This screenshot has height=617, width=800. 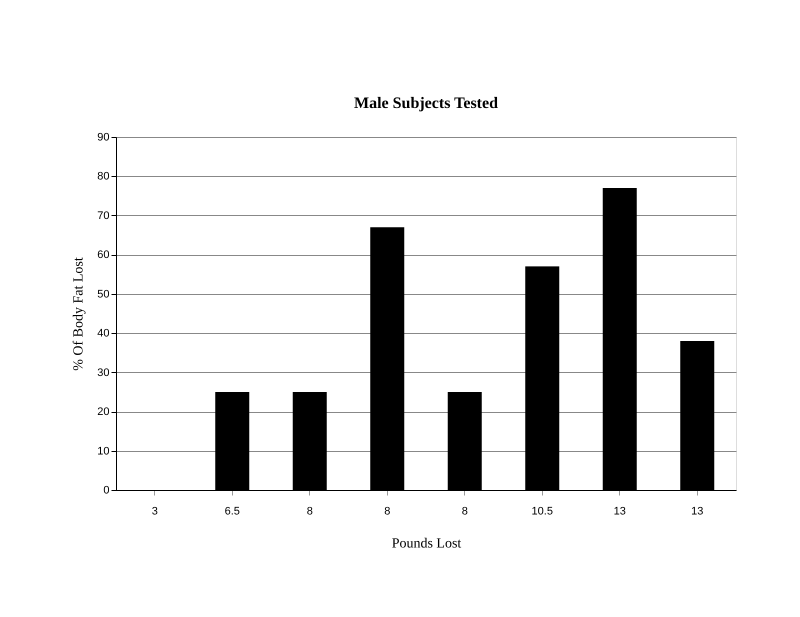 What do you see at coordinates (103, 176) in the screenshot?
I see `y-tick-label: 80` at bounding box center [103, 176].